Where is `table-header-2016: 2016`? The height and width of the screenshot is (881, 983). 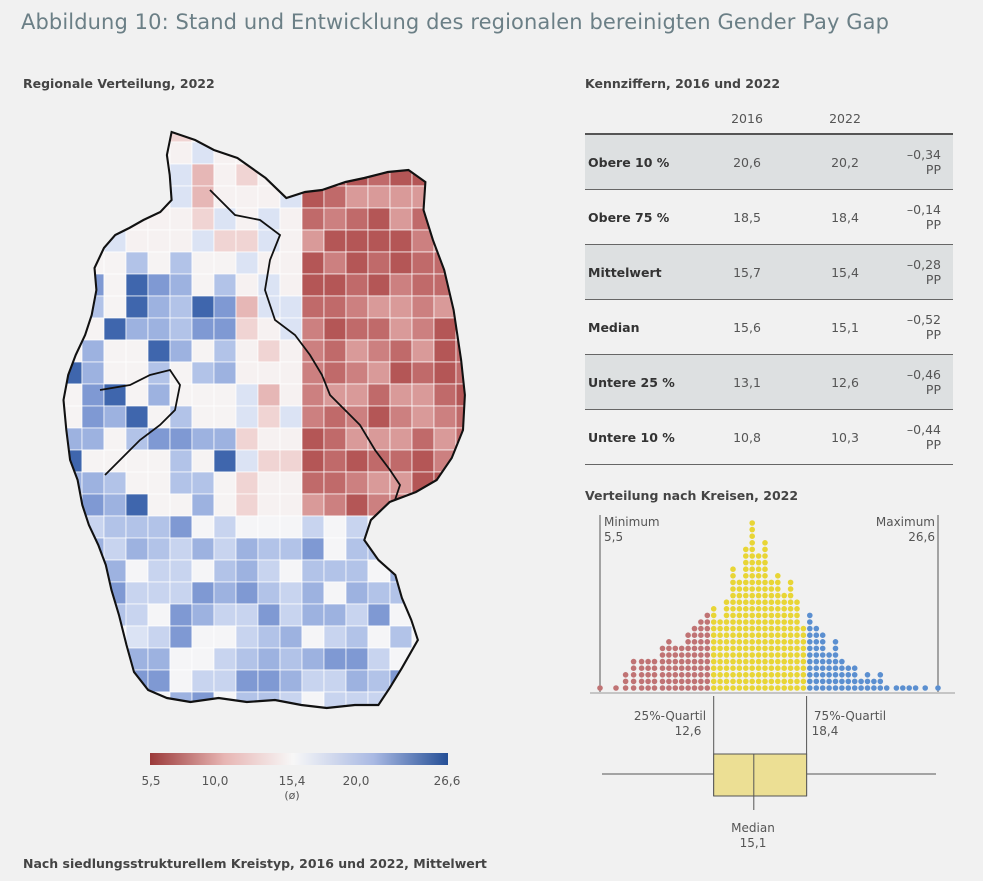 table-header-2016: 2016 is located at coordinates (747, 119).